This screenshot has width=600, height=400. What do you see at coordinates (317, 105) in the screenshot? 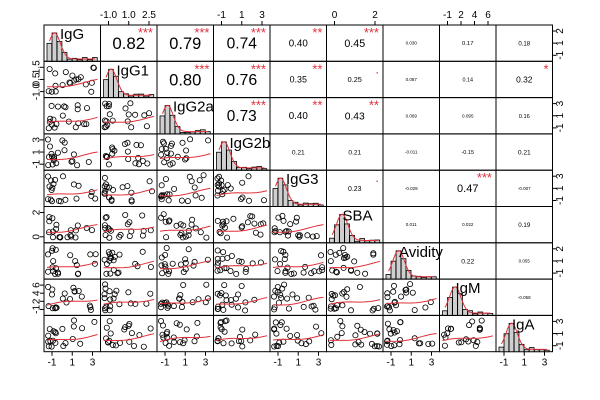
I see `significance-stars: **` at bounding box center [317, 105].